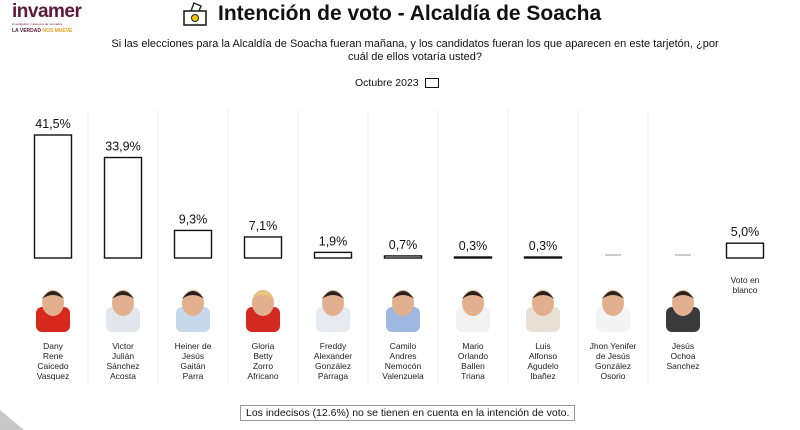  What do you see at coordinates (403, 356) in the screenshot?
I see `category-label: Andres` at bounding box center [403, 356].